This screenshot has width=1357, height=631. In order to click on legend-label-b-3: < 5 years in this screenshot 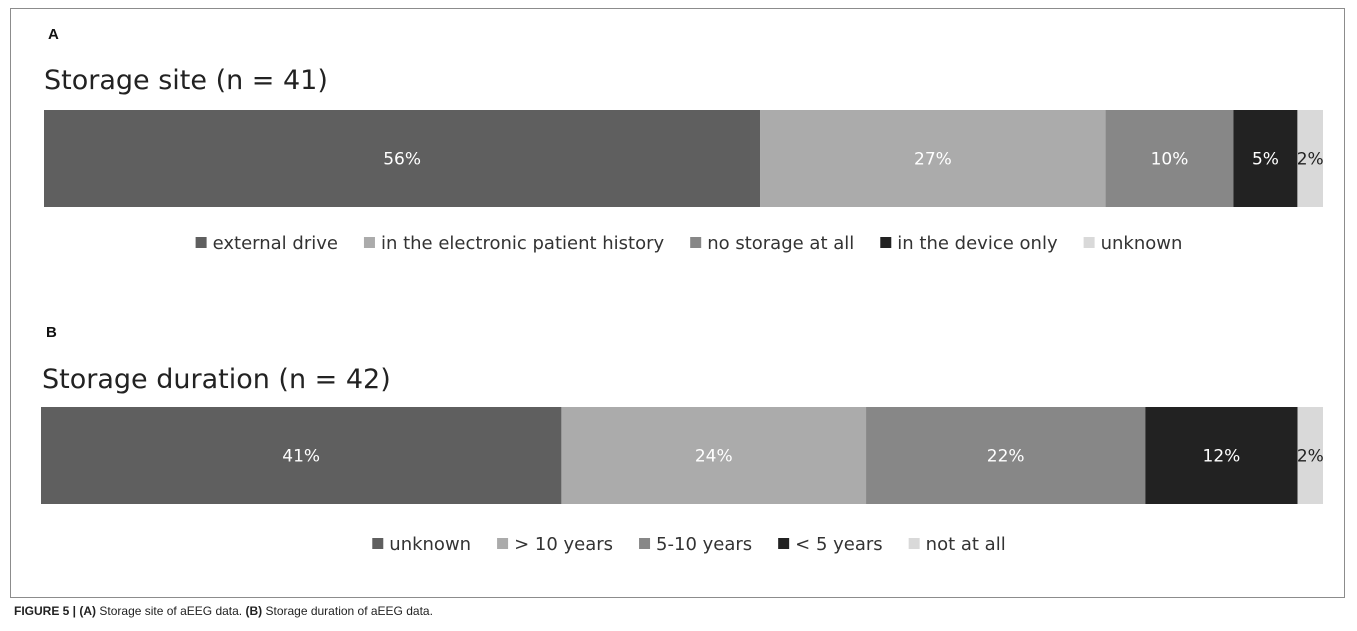, I will do `click(839, 544)`.